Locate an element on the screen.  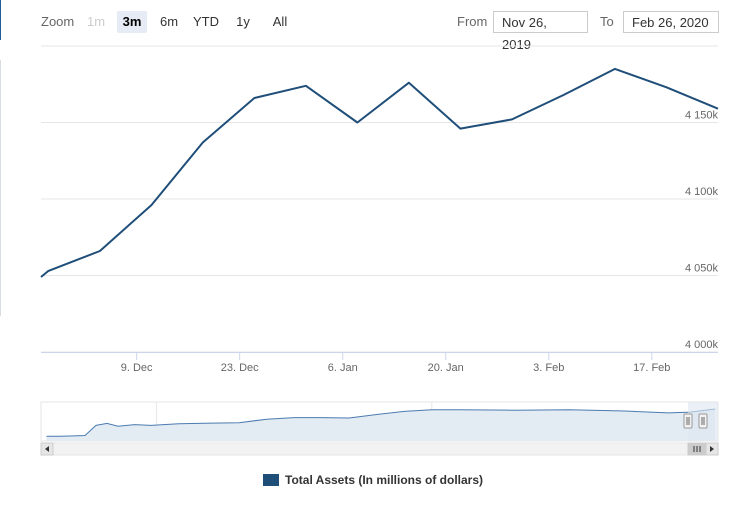
from-label: From is located at coordinates (472, 21).